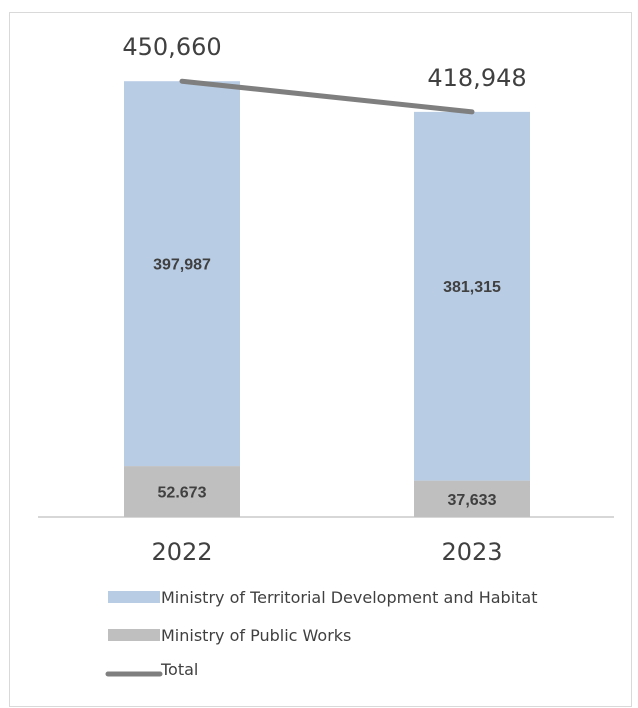 The width and height of the screenshot is (638, 708). I want to click on total-line, so click(327, 96).